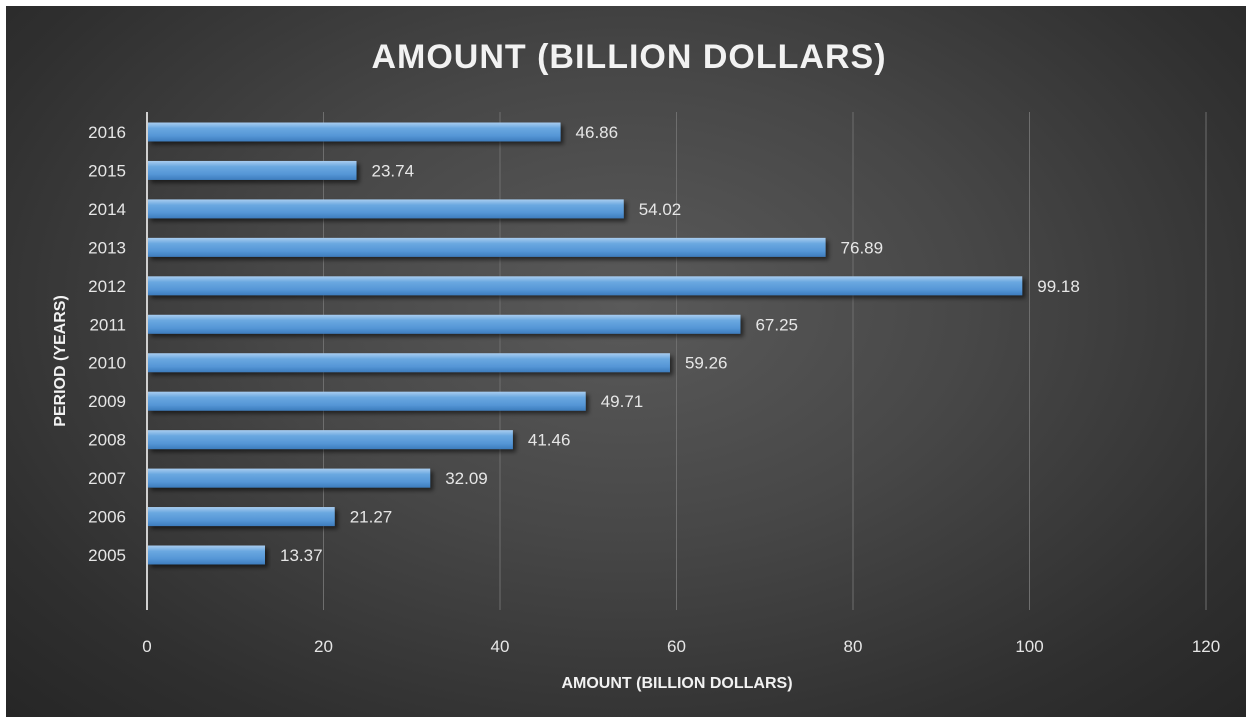 The width and height of the screenshot is (1252, 723). What do you see at coordinates (107, 555) in the screenshot?
I see `y-tick-label: 2005` at bounding box center [107, 555].